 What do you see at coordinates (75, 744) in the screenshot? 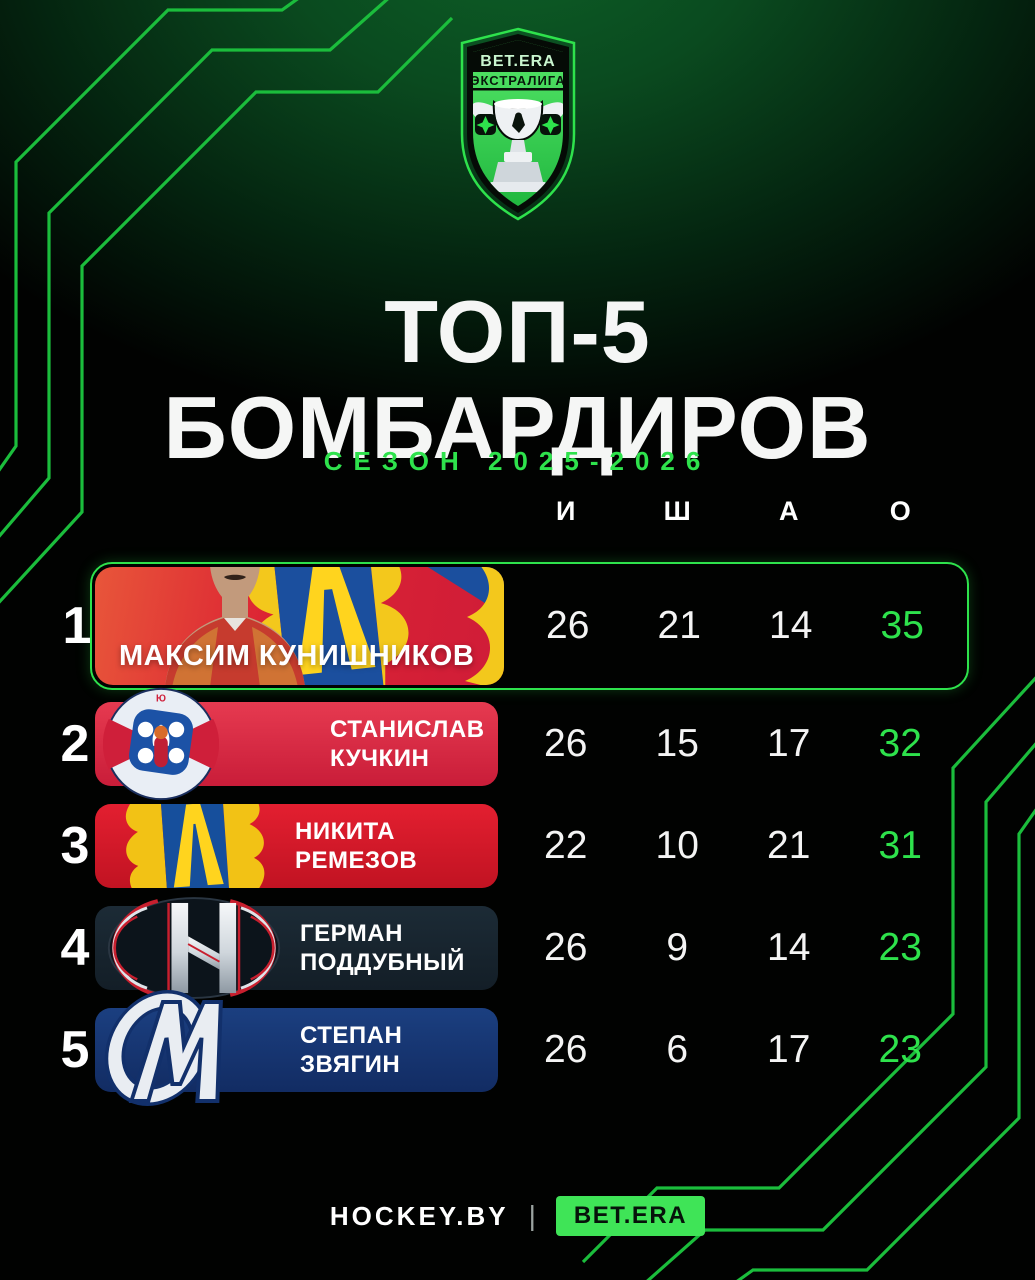
I see `rank-number: 2` at bounding box center [75, 744].